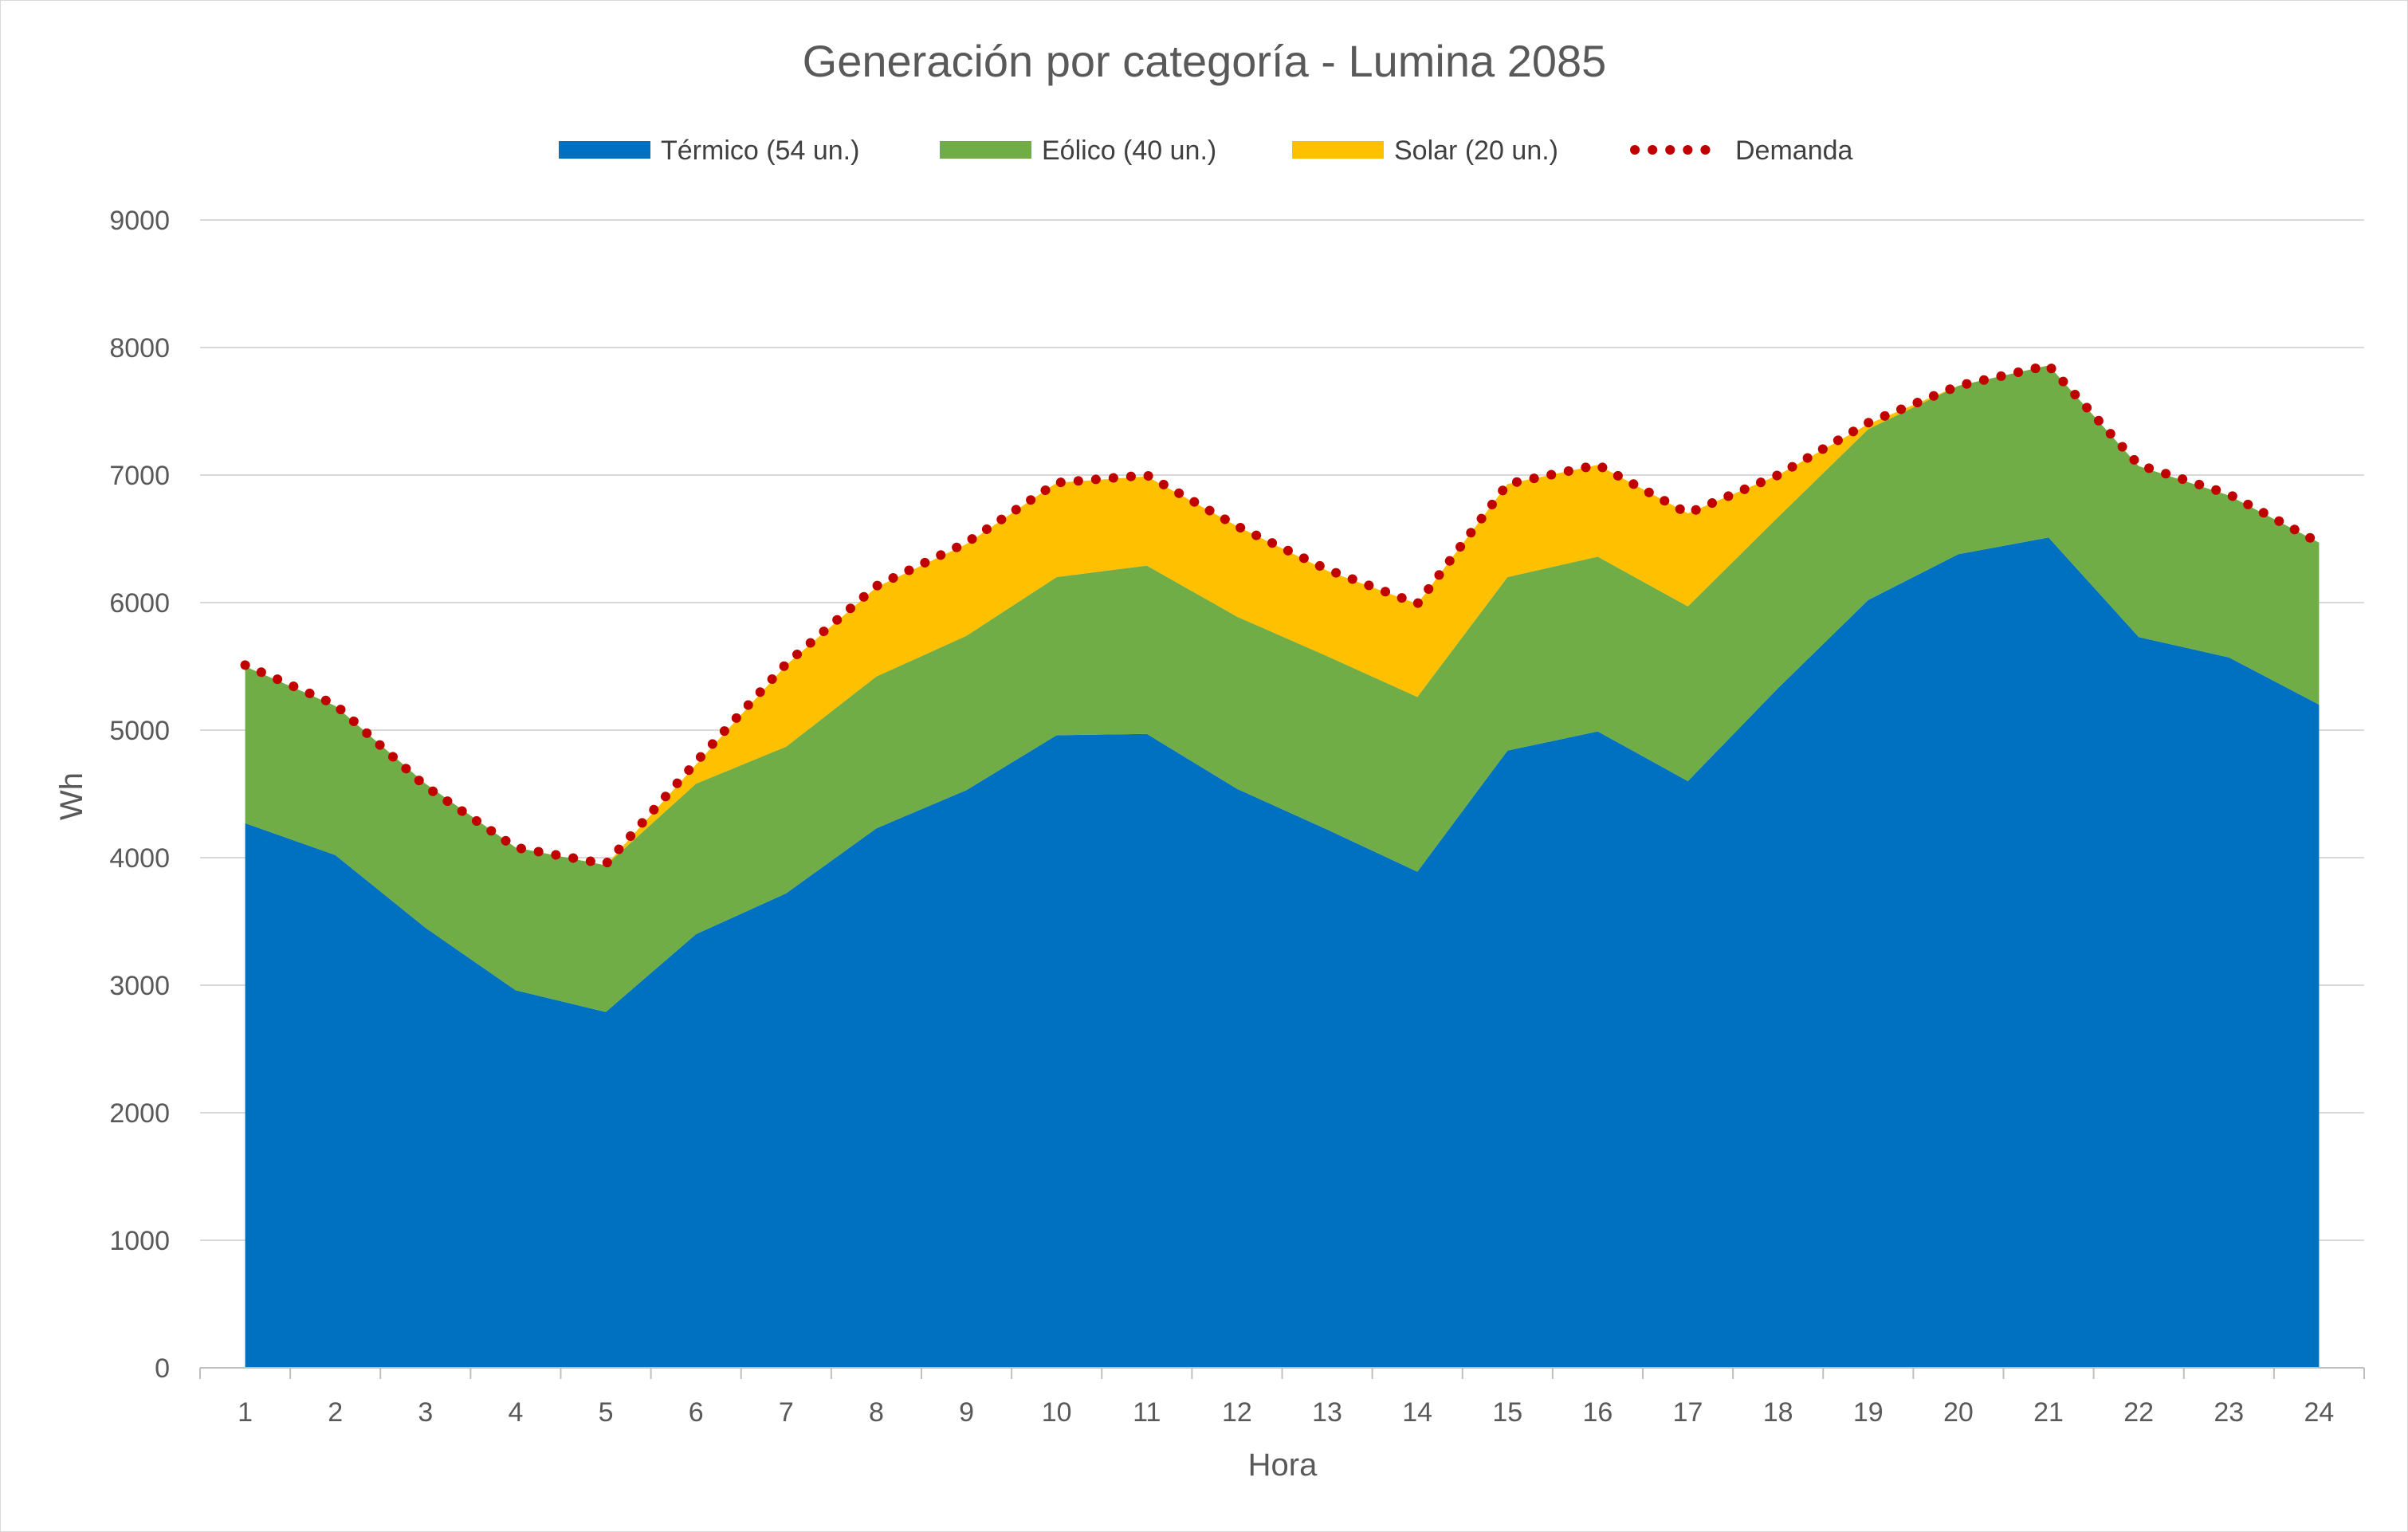  What do you see at coordinates (139, 476) in the screenshot?
I see `y-tick-label: 7000` at bounding box center [139, 476].